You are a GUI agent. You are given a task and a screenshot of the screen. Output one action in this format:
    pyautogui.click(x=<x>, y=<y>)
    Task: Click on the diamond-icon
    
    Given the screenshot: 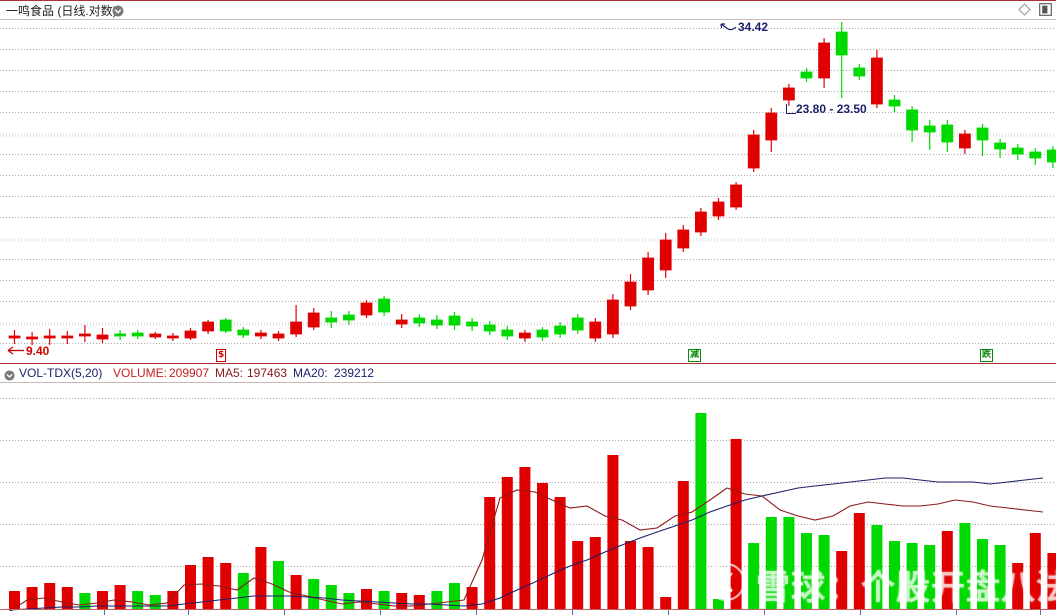 What is the action you would take?
    pyautogui.click(x=1024, y=9)
    